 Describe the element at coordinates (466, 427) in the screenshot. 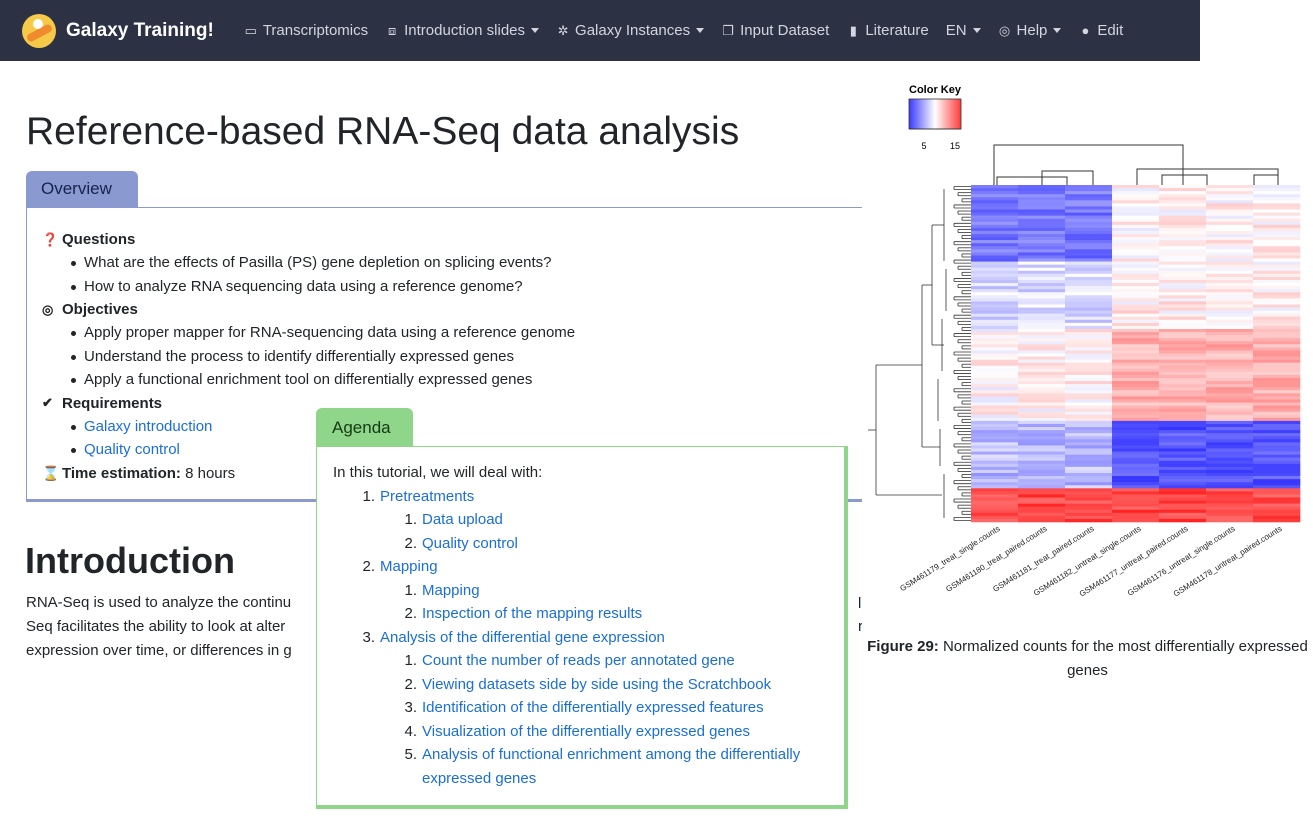

I see `list-item: Galaxy introduction` at that location.